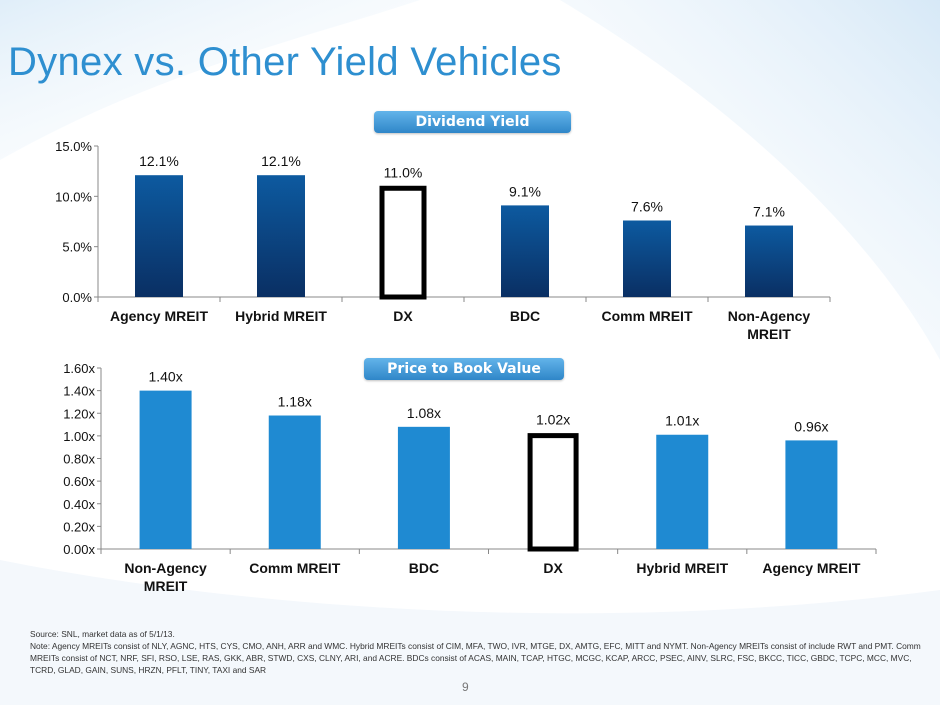  What do you see at coordinates (465, 687) in the screenshot?
I see `page-number: 9` at bounding box center [465, 687].